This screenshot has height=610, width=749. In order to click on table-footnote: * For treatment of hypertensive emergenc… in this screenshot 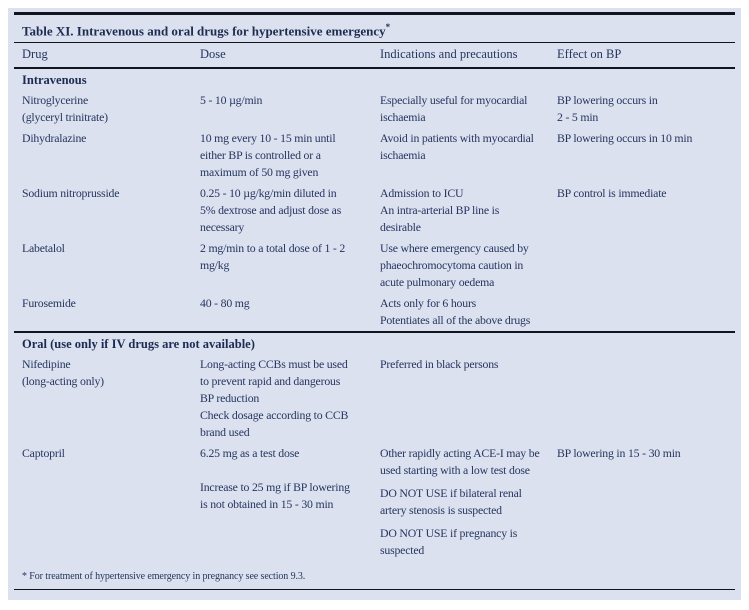, I will do `click(164, 577)`.